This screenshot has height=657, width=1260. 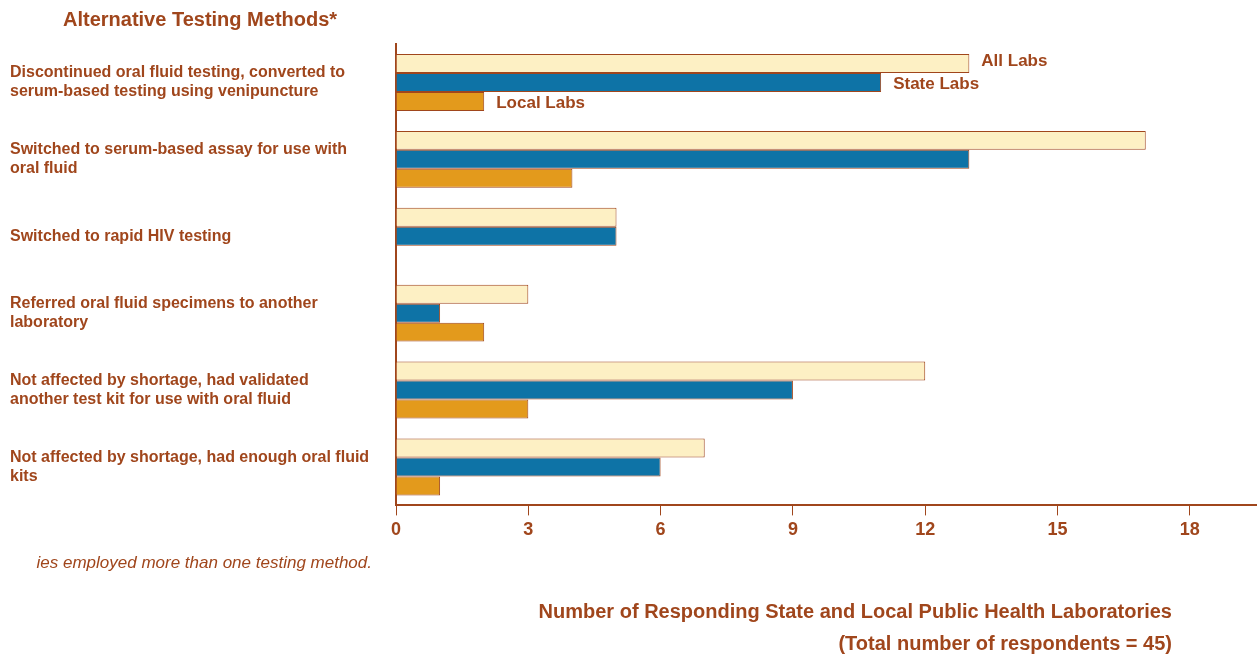 I want to click on y-tick-label: Not affected by shortage, had enough oral fluid kits, so click(x=190, y=465).